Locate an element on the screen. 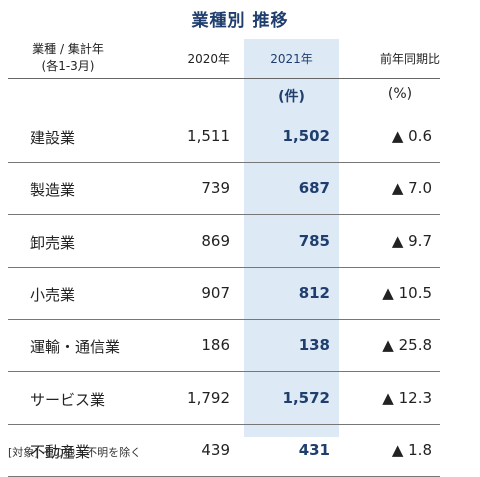 The width and height of the screenshot is (480, 477). row-category: 小売業 is located at coordinates (53, 294).